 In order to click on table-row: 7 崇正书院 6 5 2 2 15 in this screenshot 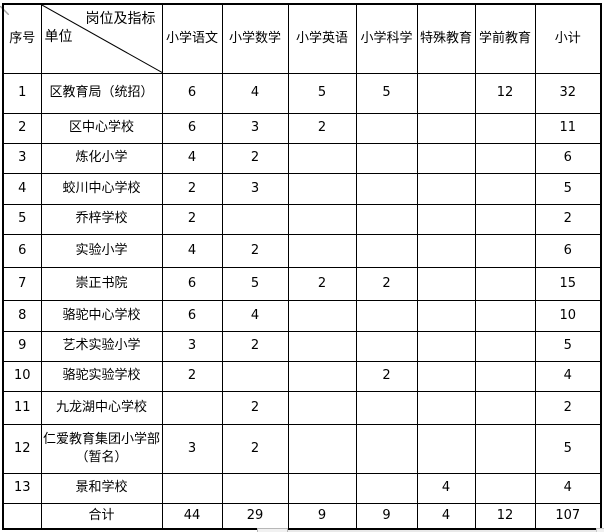, I will do `click(302, 283)`.